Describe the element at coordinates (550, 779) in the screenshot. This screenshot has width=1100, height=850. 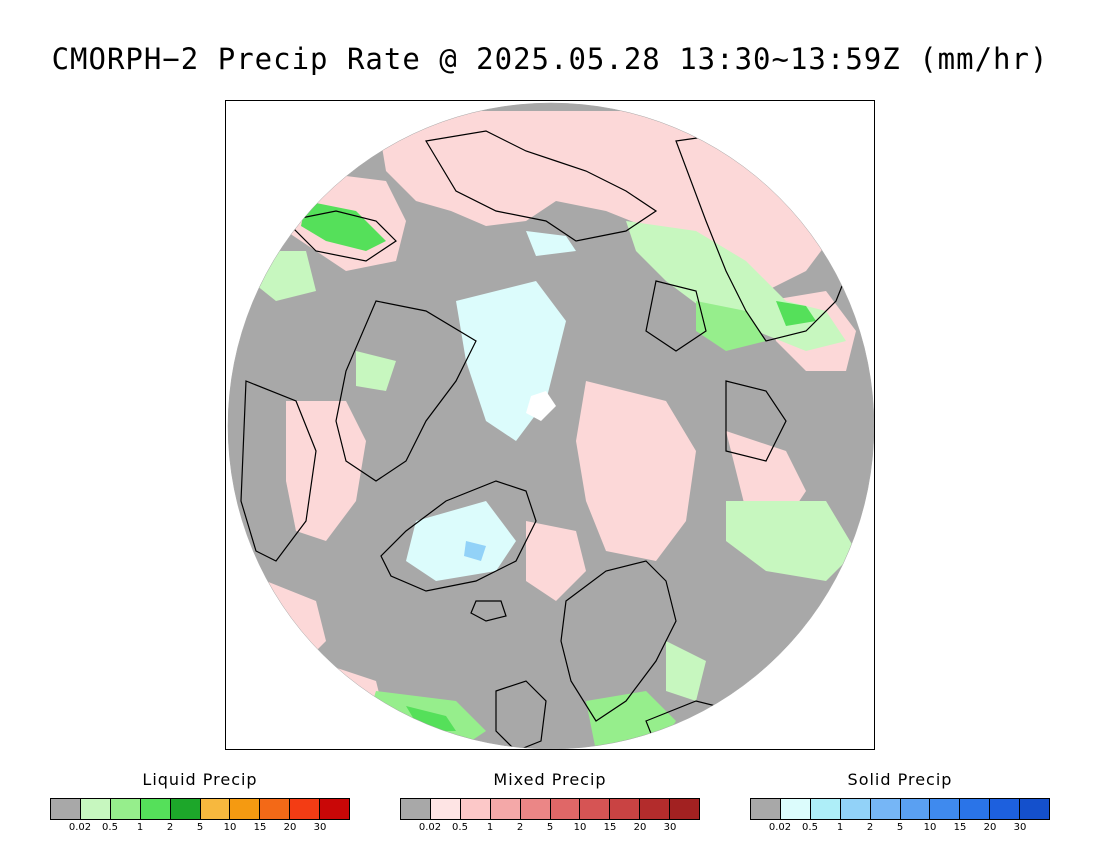
I see `legend-title: Mixed Precip` at that location.